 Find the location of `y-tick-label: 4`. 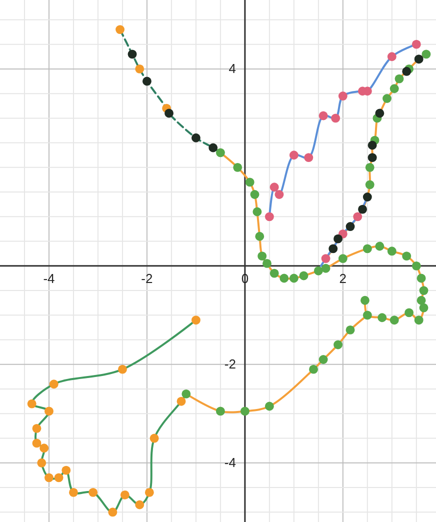

y-tick-label: 4 is located at coordinates (232, 68).